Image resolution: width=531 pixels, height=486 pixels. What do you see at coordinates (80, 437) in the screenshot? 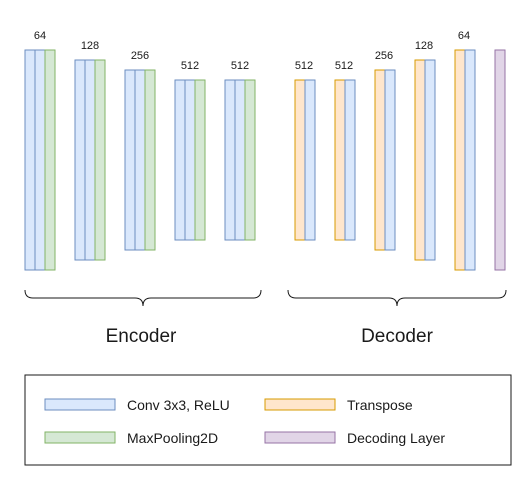
I see `legend-pool-swatch` at bounding box center [80, 437].